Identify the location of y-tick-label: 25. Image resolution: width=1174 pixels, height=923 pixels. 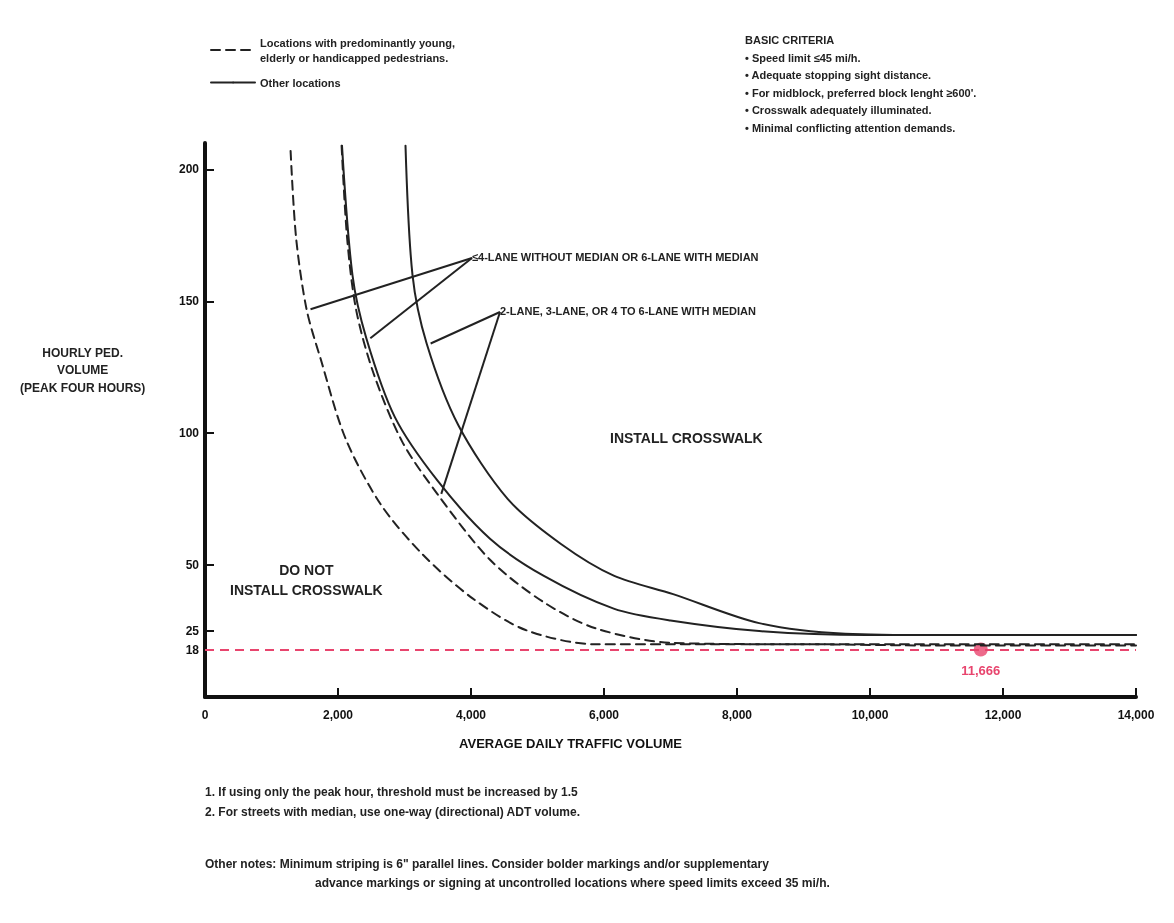
(192, 631).